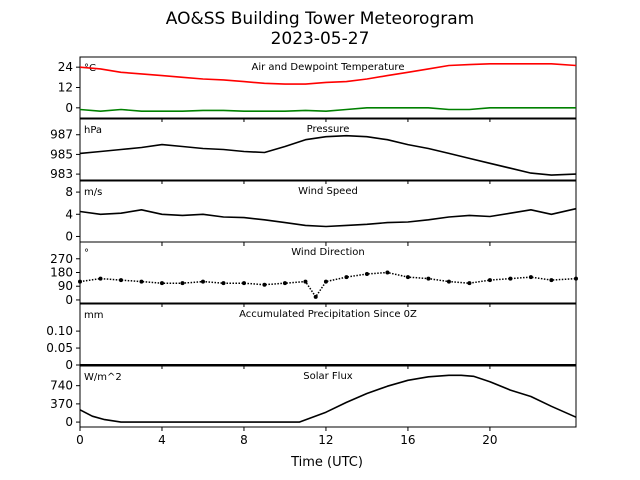  What do you see at coordinates (61, 174) in the screenshot?
I see `y-tick-label: 983` at bounding box center [61, 174].